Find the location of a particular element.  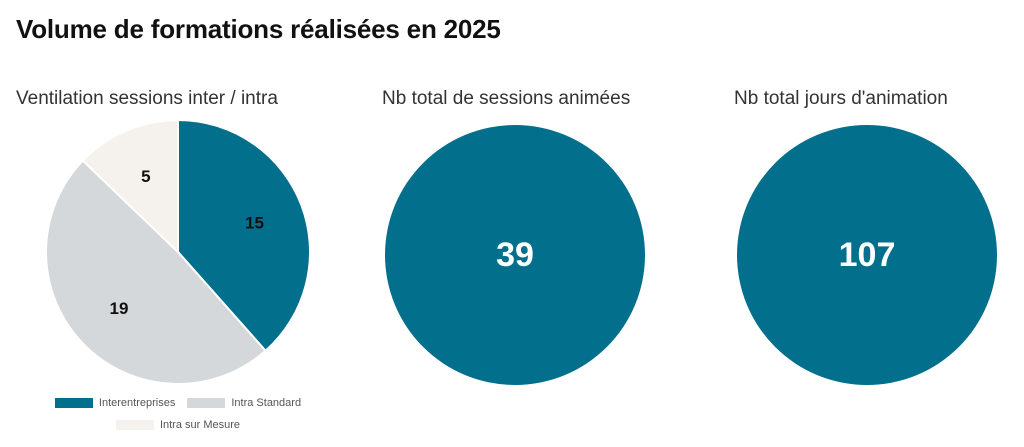

sessions-chart-title: Nb total de sessions animées is located at coordinates (506, 98).